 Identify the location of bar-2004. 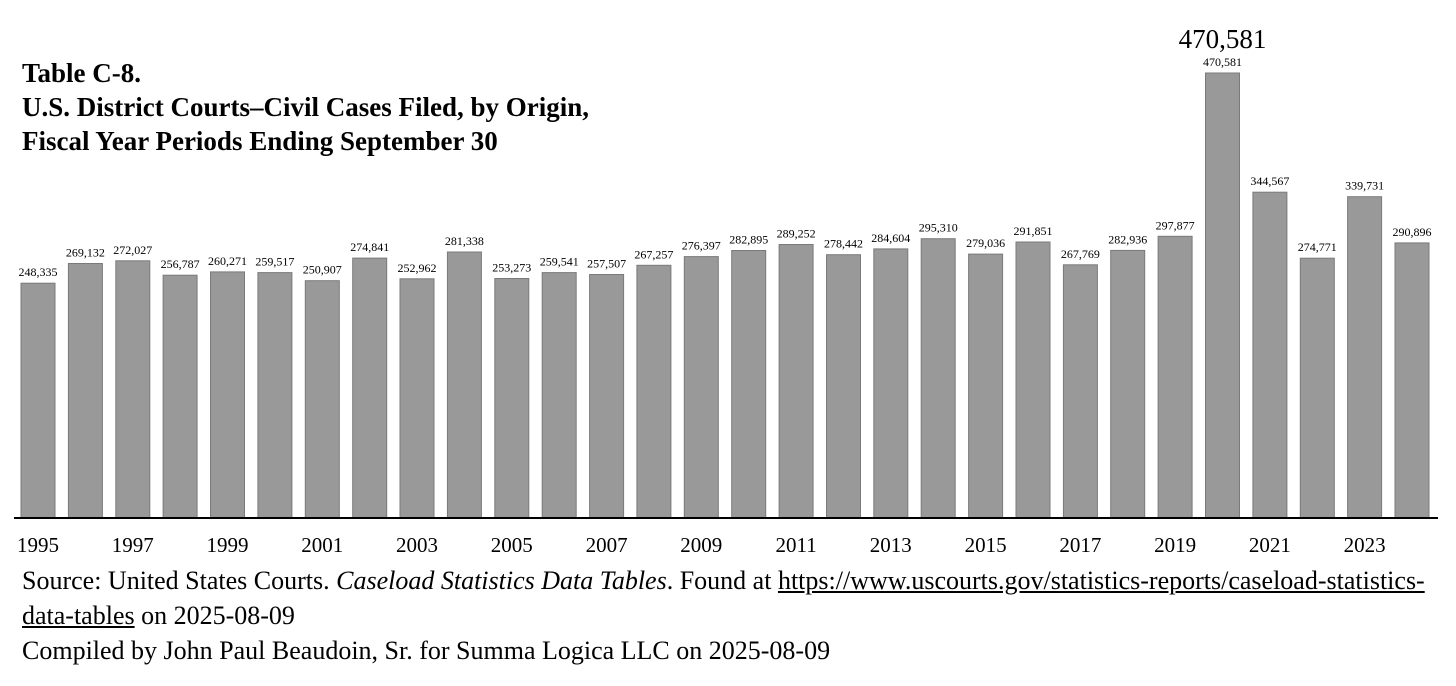
(464, 385).